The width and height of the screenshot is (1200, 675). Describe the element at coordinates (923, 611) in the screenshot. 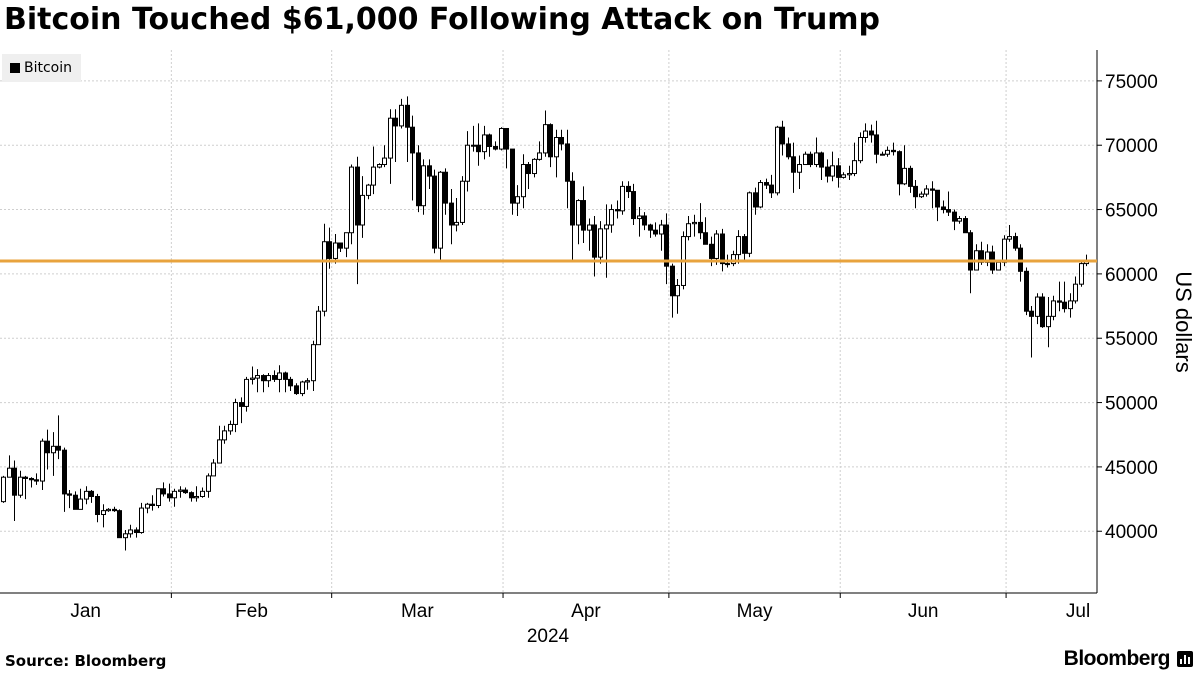

I see `x-tick-label: Jun` at that location.